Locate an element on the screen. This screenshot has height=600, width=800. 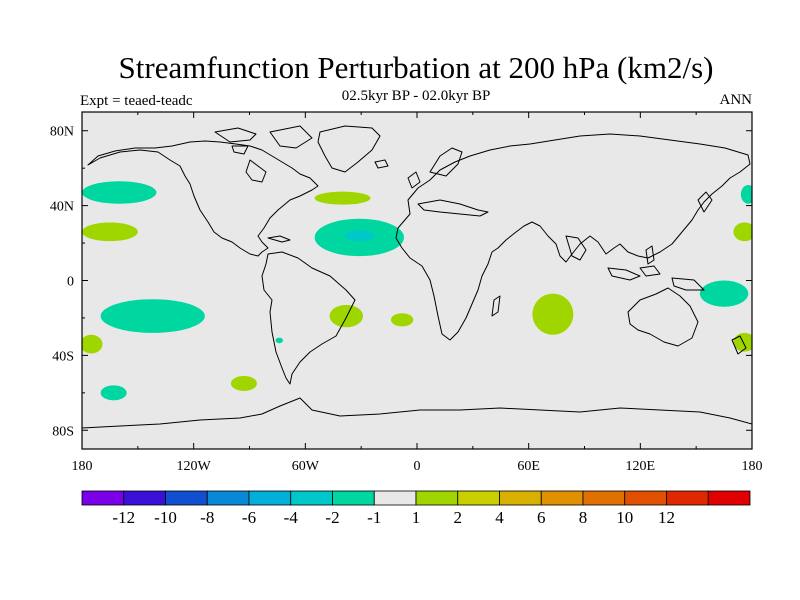
colorbar-label: -12 is located at coordinates (123, 517).